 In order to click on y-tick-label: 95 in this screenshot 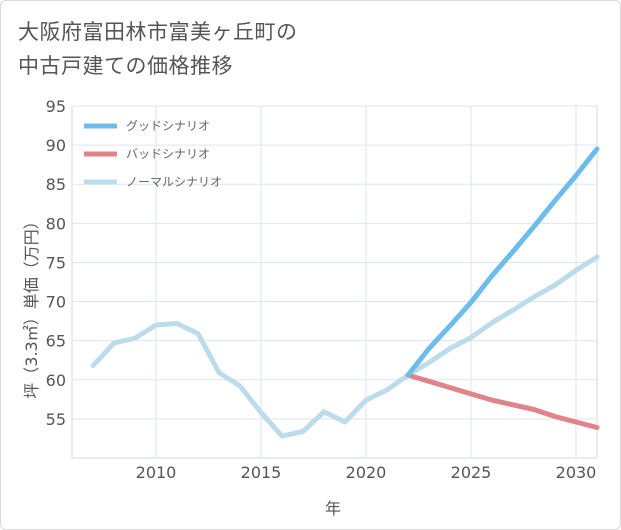, I will do `click(56, 106)`.